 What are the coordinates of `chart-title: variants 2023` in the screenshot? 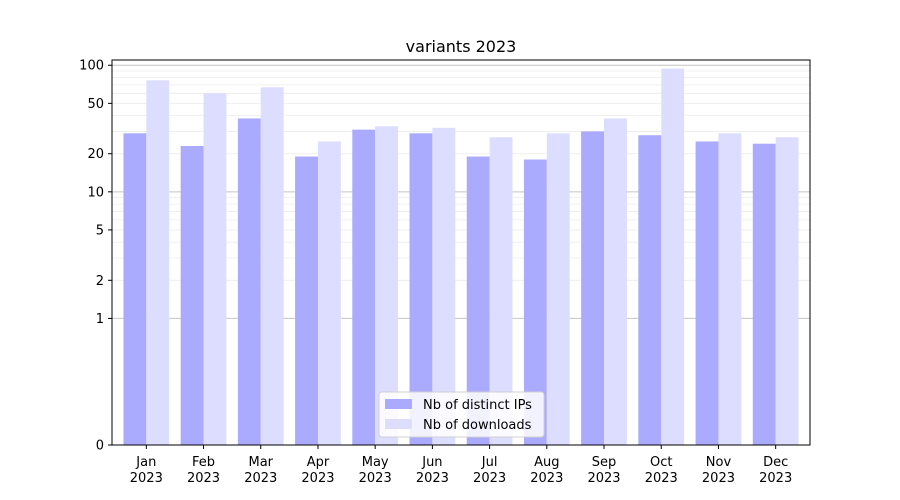 It's located at (461, 46).